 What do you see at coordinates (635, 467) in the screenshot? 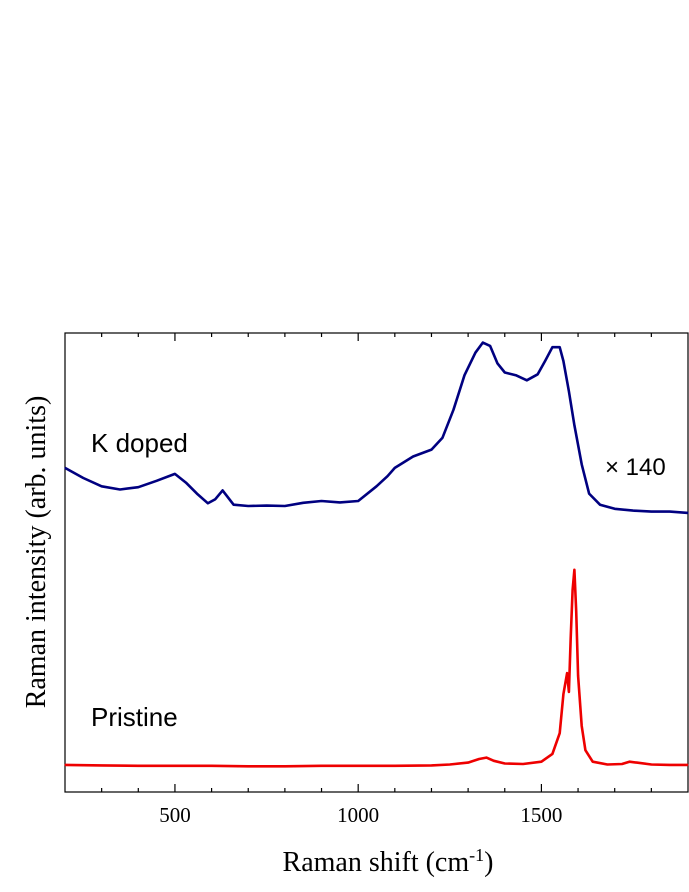
I see `scale-factor-label: × 140` at bounding box center [635, 467].